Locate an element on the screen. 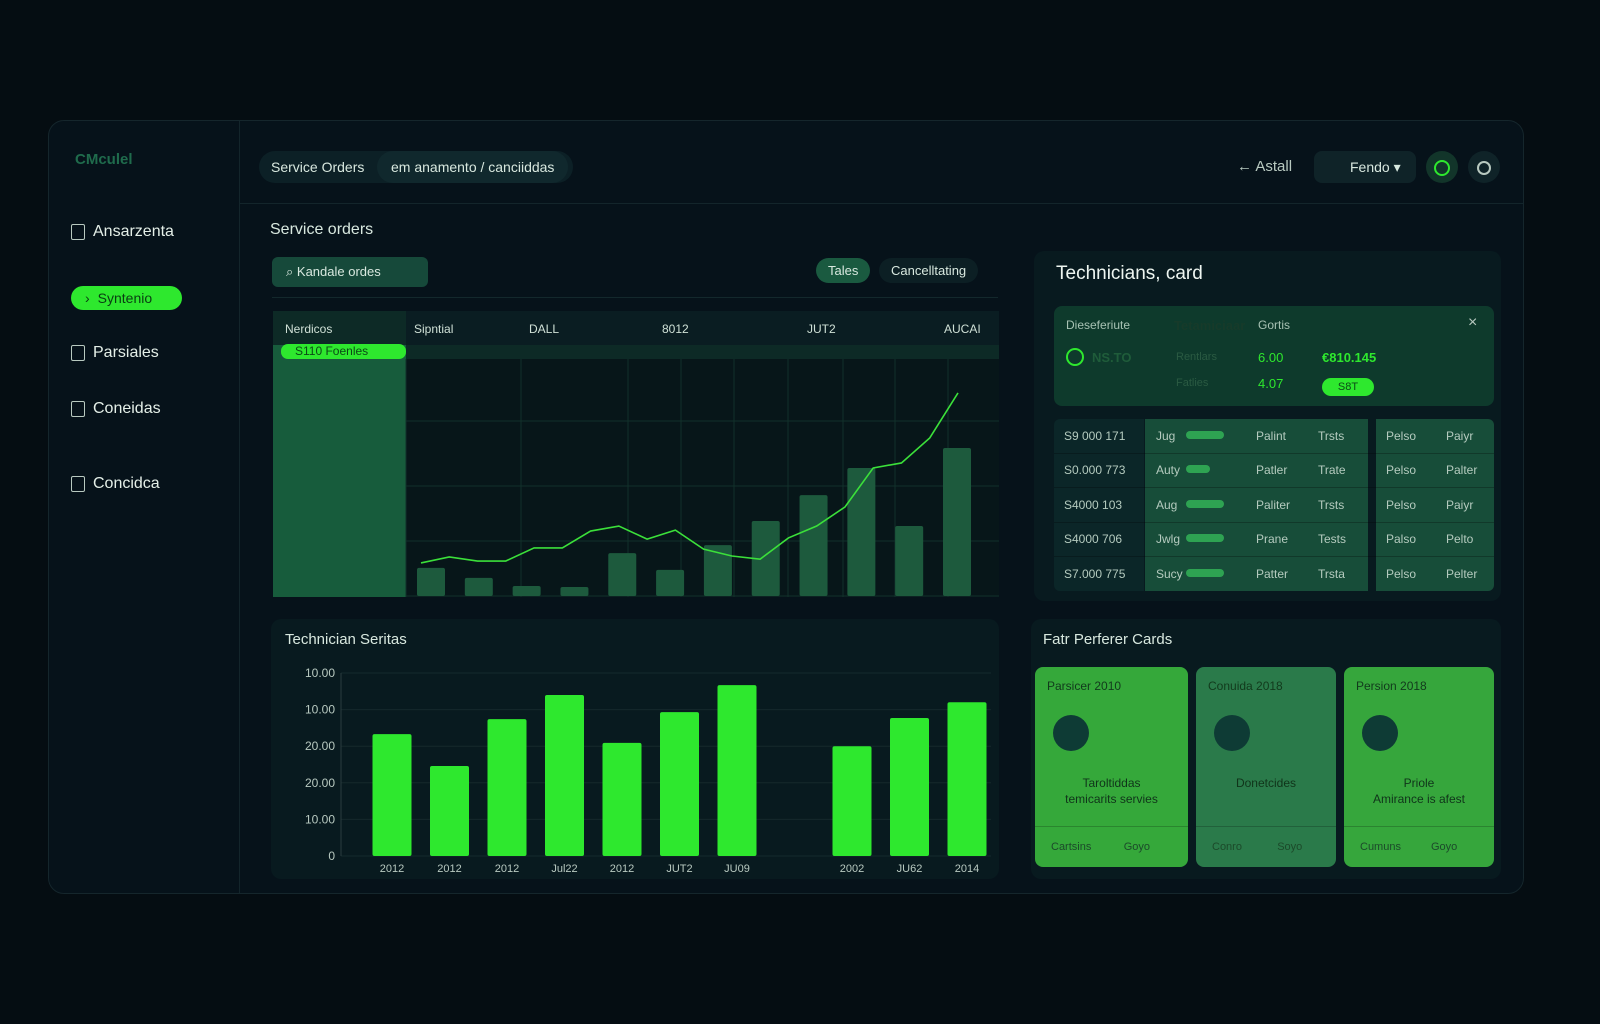 The width and height of the screenshot is (1600, 1024). section-title: Service orders is located at coordinates (322, 229).